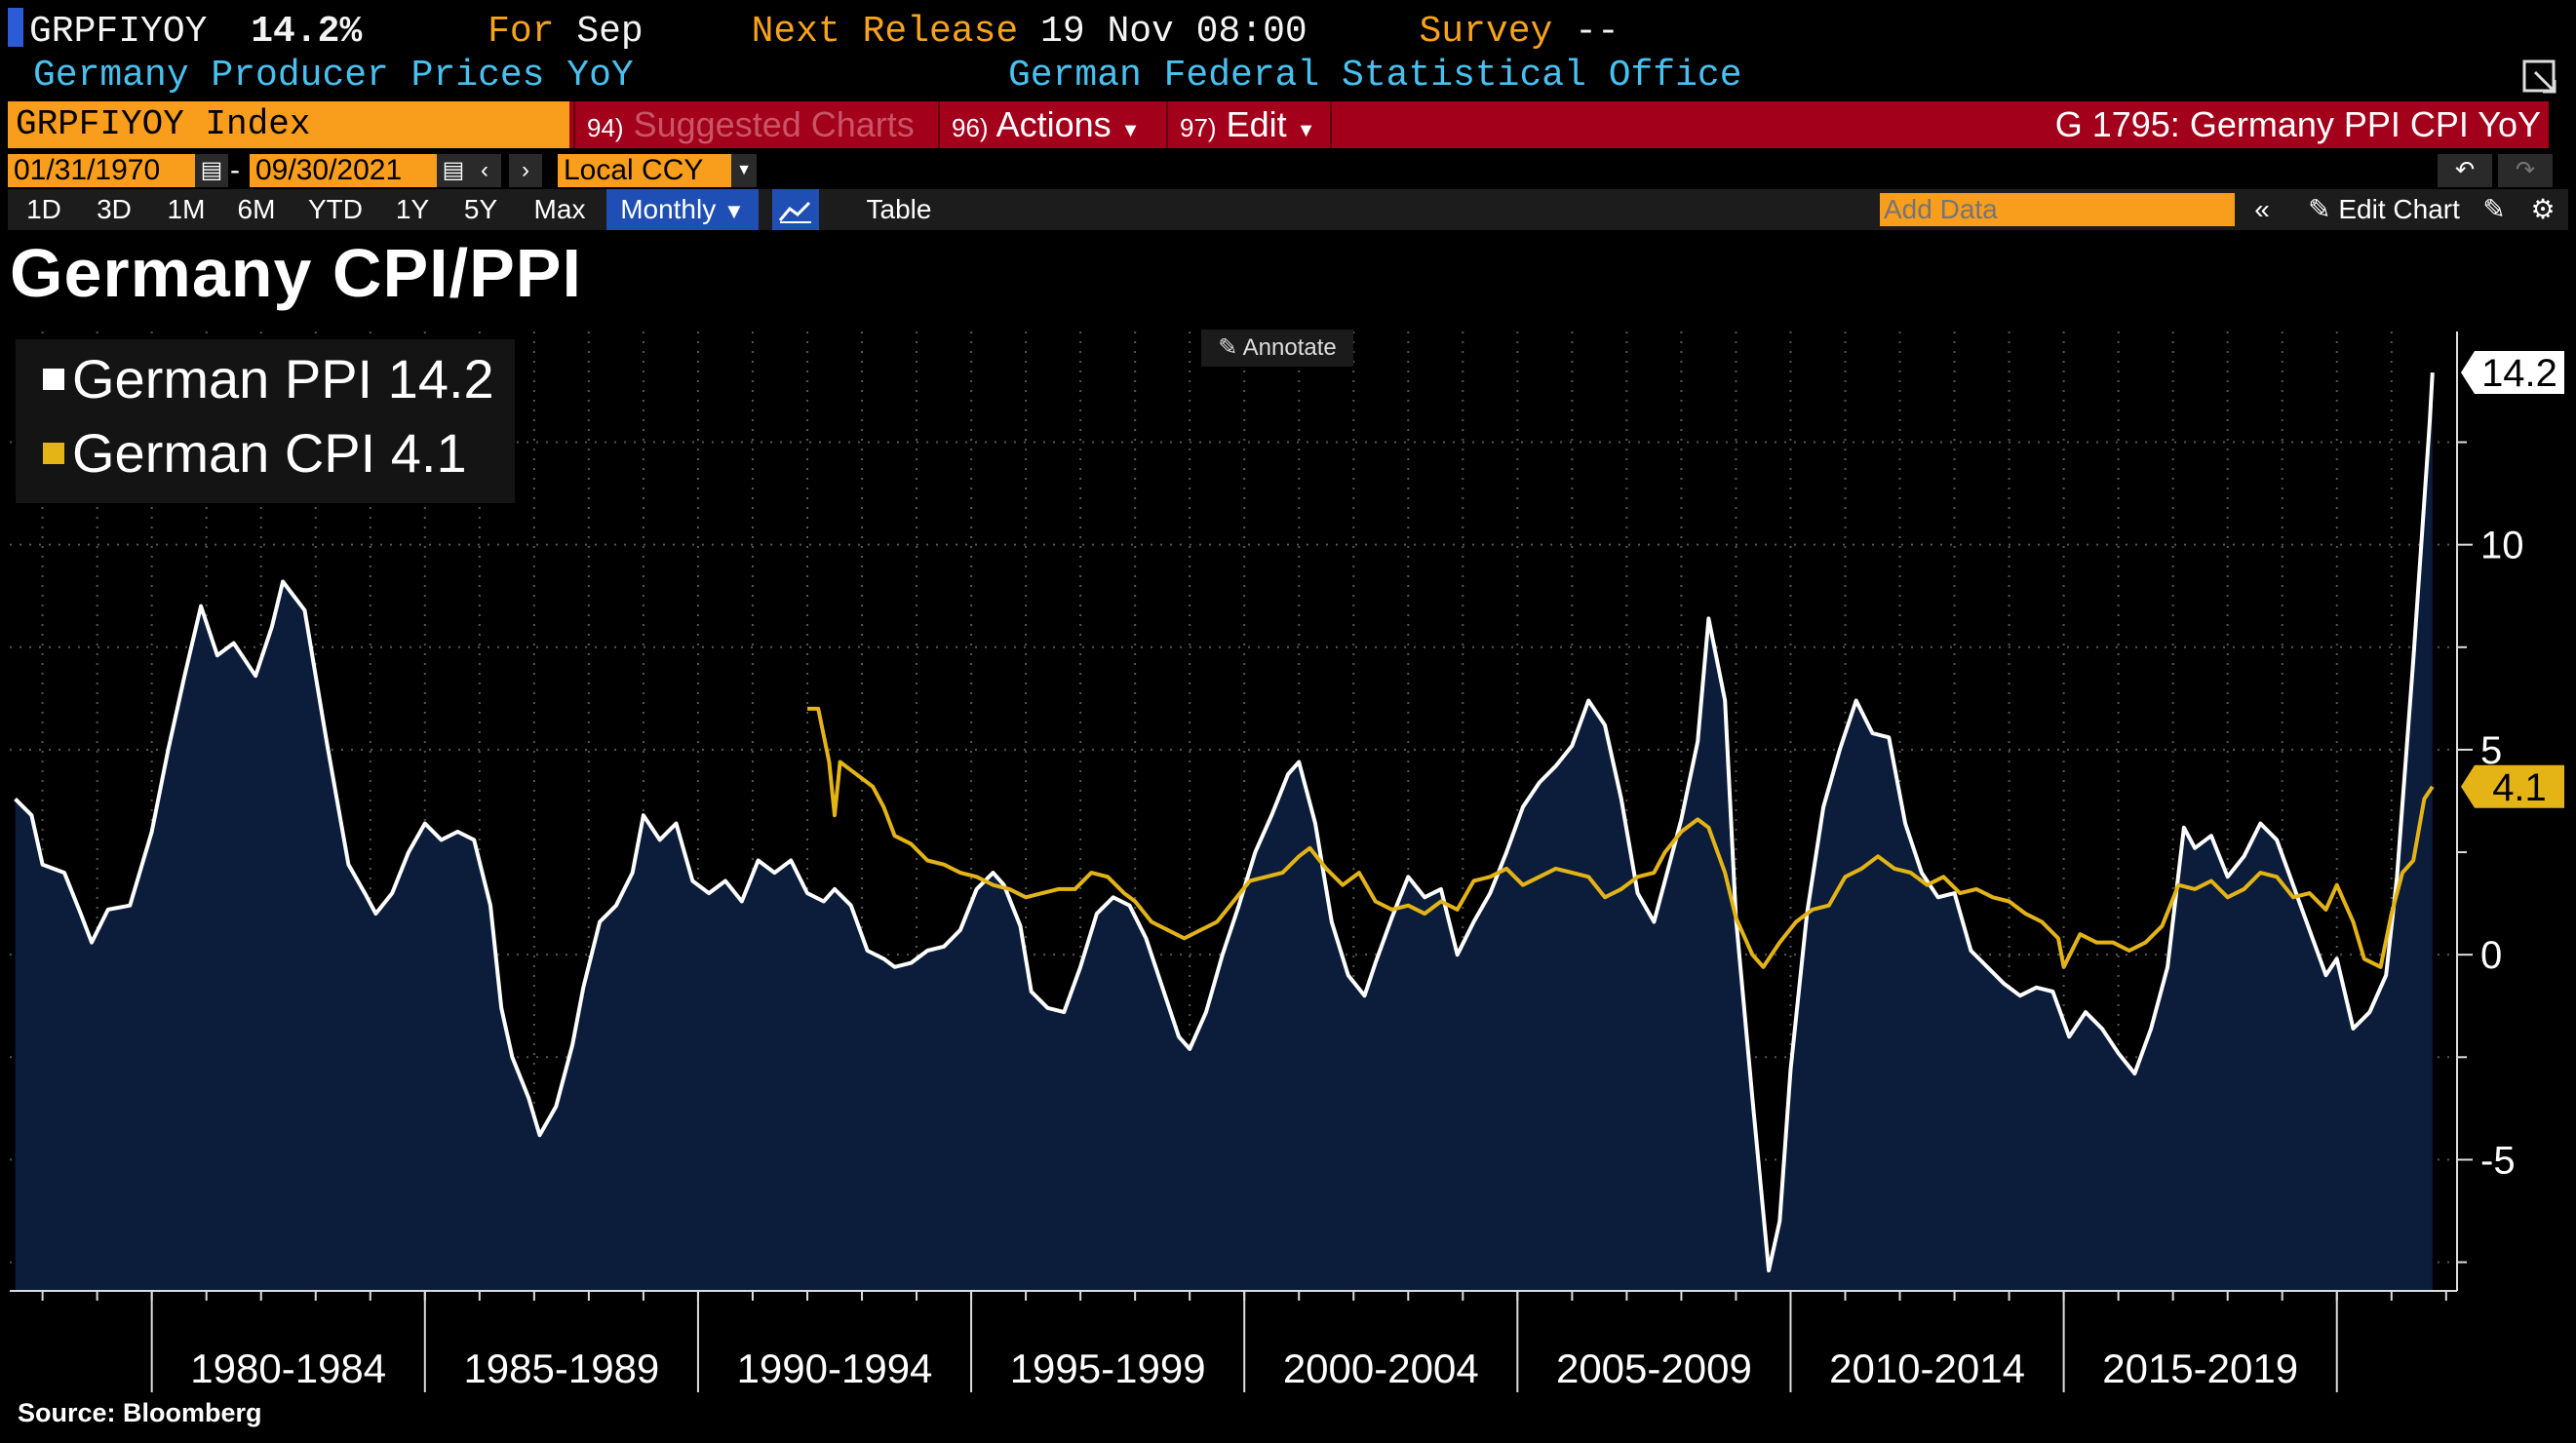  What do you see at coordinates (1053, 124) in the screenshot?
I see `actions-label: Actions` at bounding box center [1053, 124].